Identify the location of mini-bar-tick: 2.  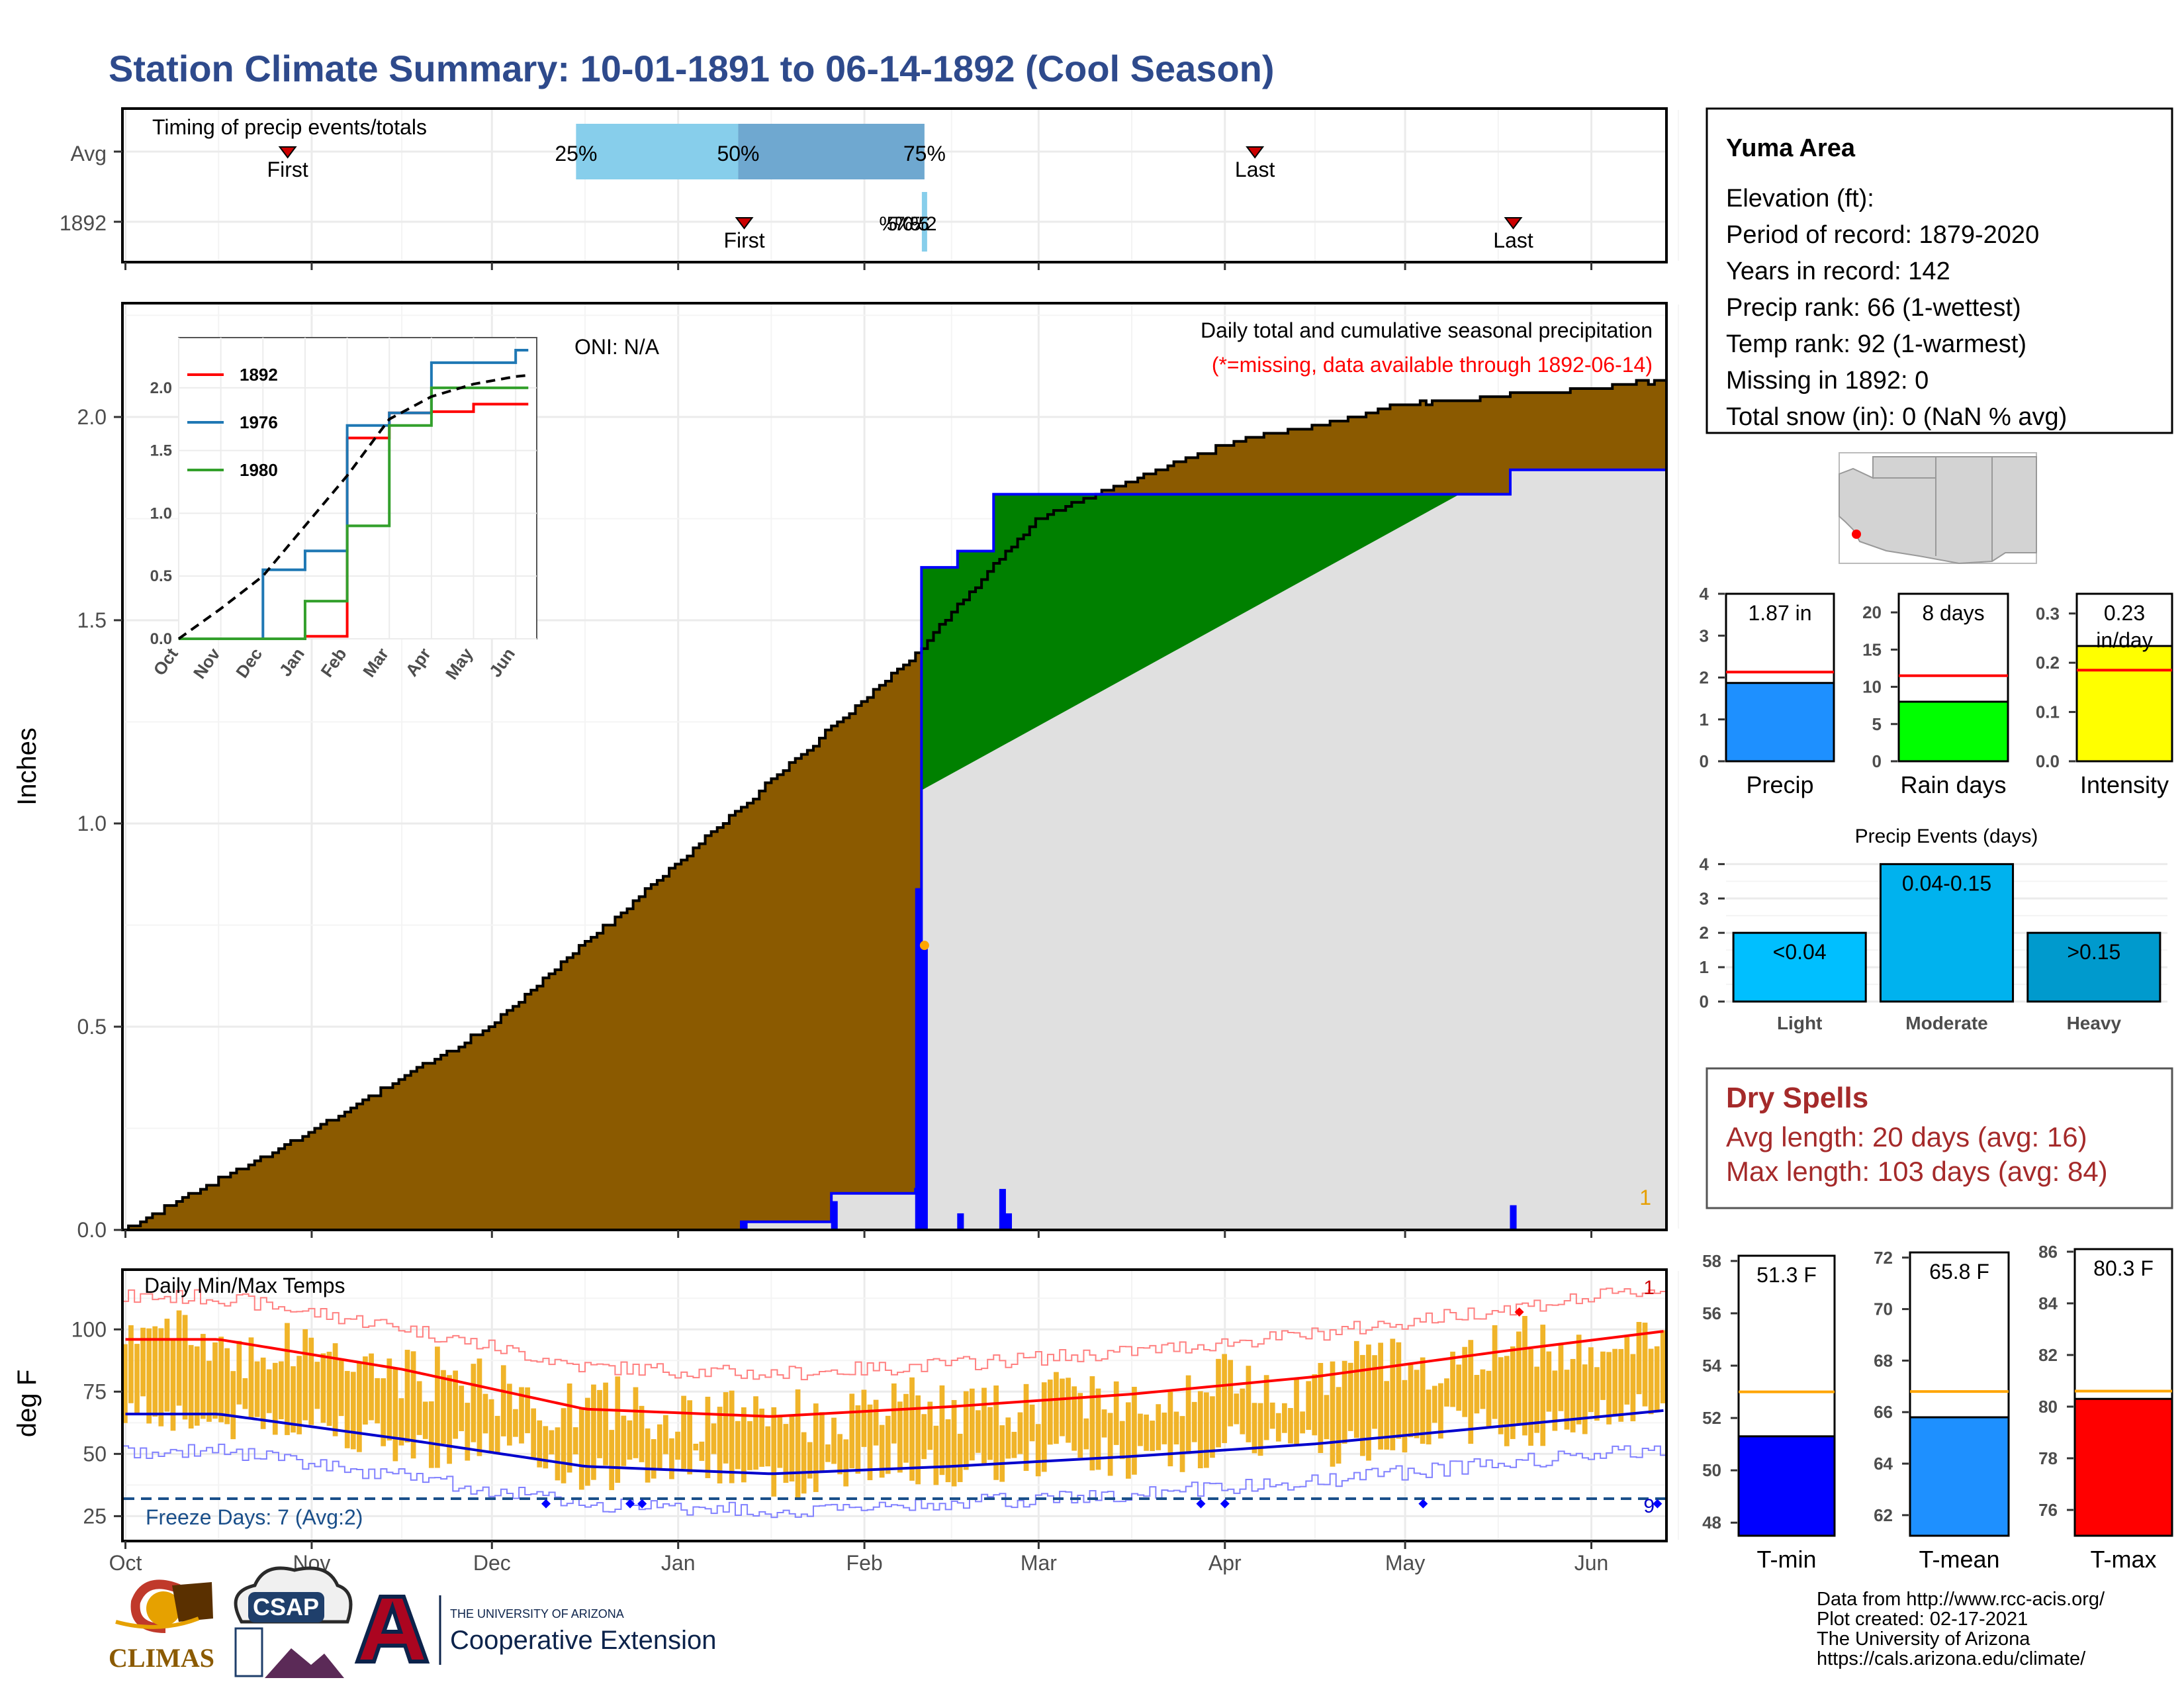
(1704, 678).